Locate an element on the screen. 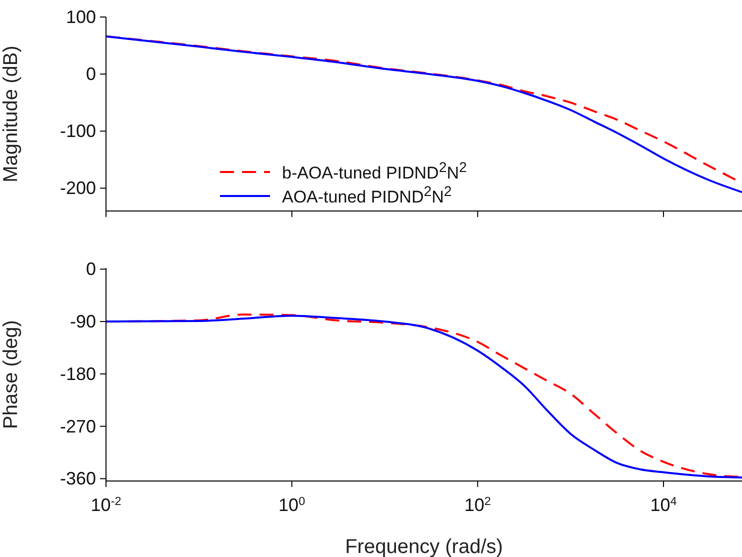  y-tick-label: -100 is located at coordinates (78, 131).